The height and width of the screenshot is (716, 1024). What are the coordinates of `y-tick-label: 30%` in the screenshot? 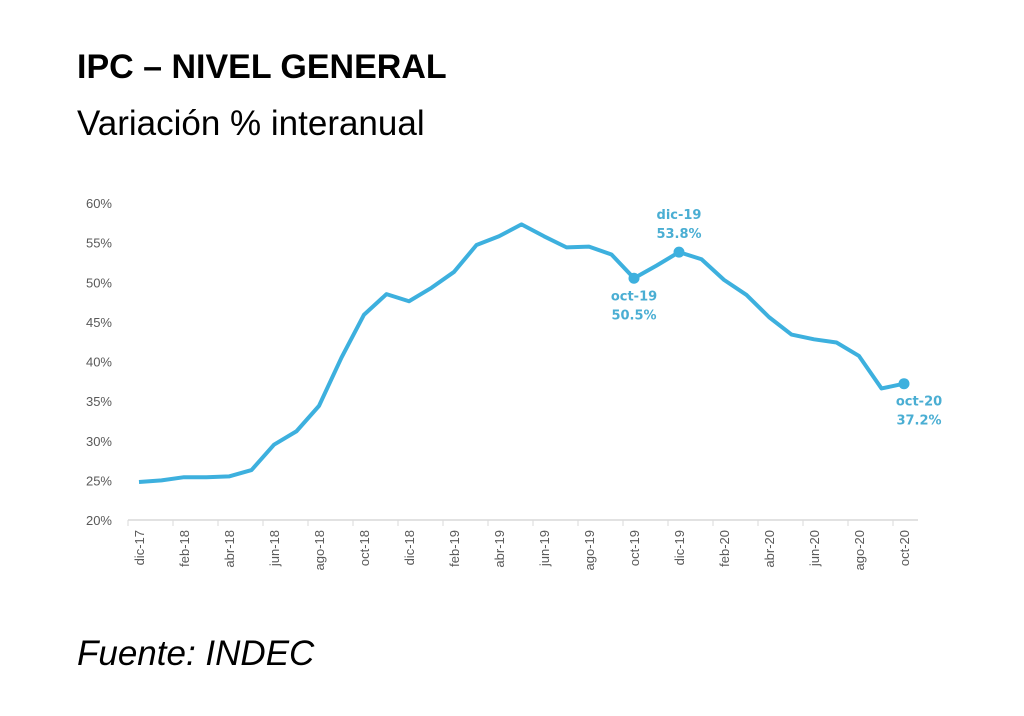 It's located at (99, 441).